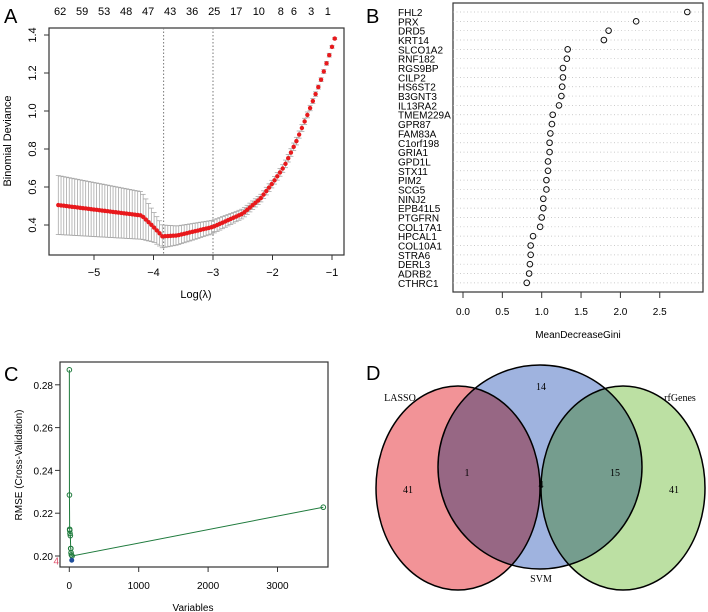 Image resolution: width=708 pixels, height=612 pixels. Describe the element at coordinates (126, 12) in the screenshot. I see `top-axis-label: 48` at that location.